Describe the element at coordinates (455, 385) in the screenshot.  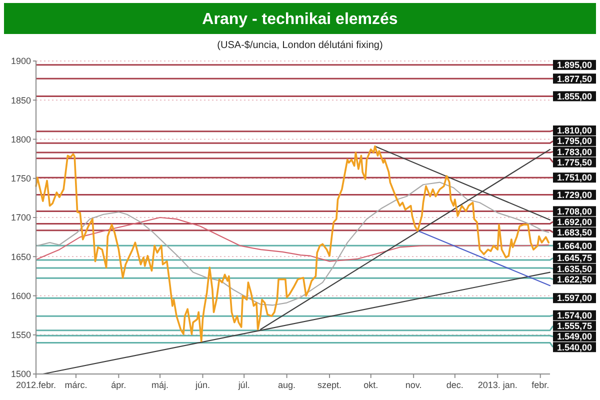
I see `x-tick-label: dec.` at that location.